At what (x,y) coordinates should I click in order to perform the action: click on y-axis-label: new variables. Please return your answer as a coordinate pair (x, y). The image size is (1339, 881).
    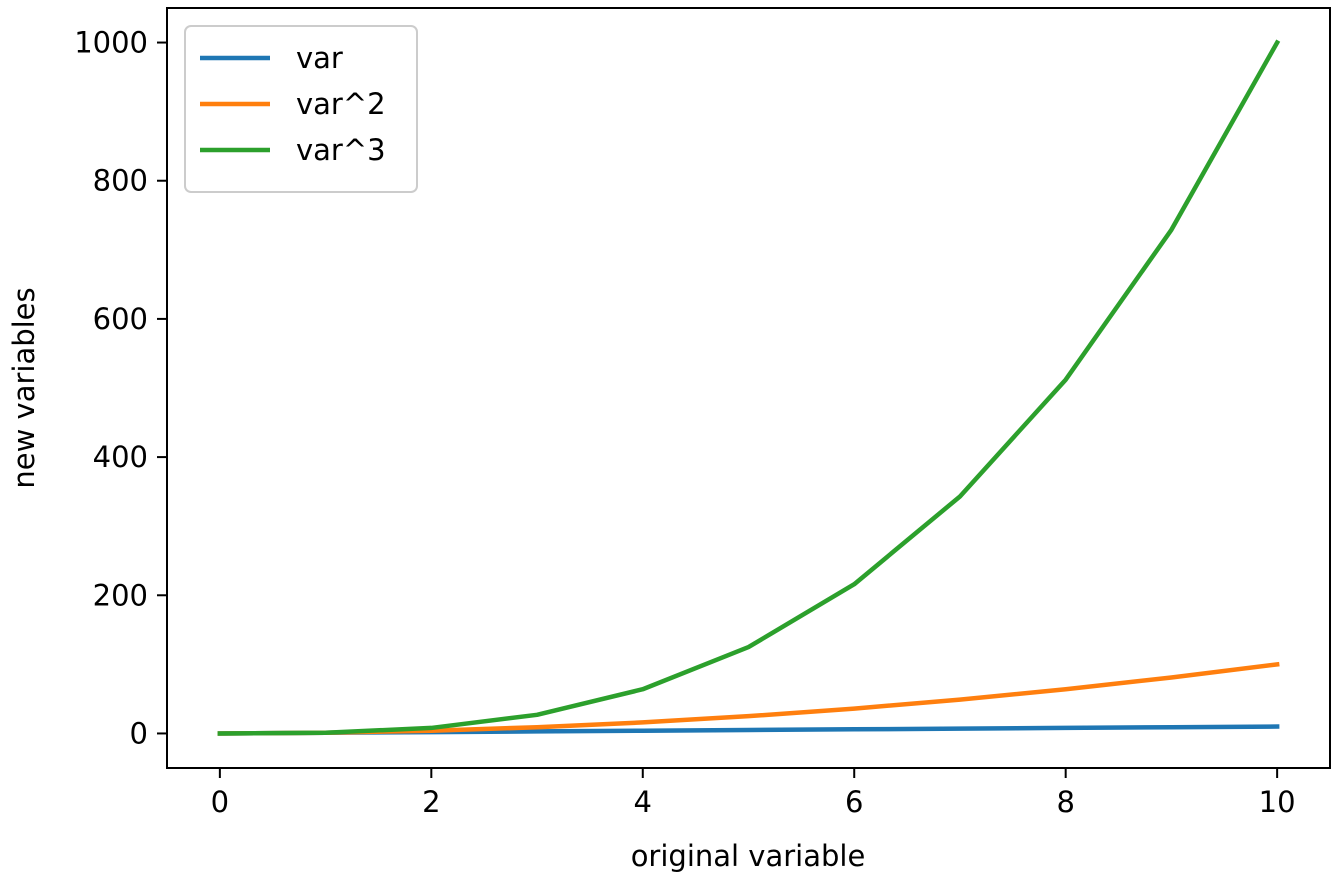
    Looking at the image, I should click on (24, 387).